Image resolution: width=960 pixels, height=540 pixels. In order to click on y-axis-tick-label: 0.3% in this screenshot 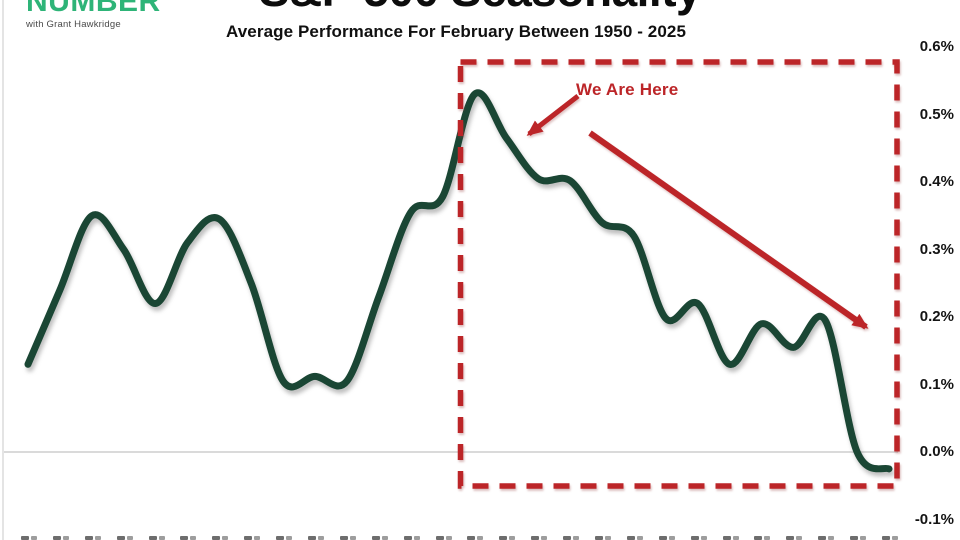, I will do `click(936, 249)`.